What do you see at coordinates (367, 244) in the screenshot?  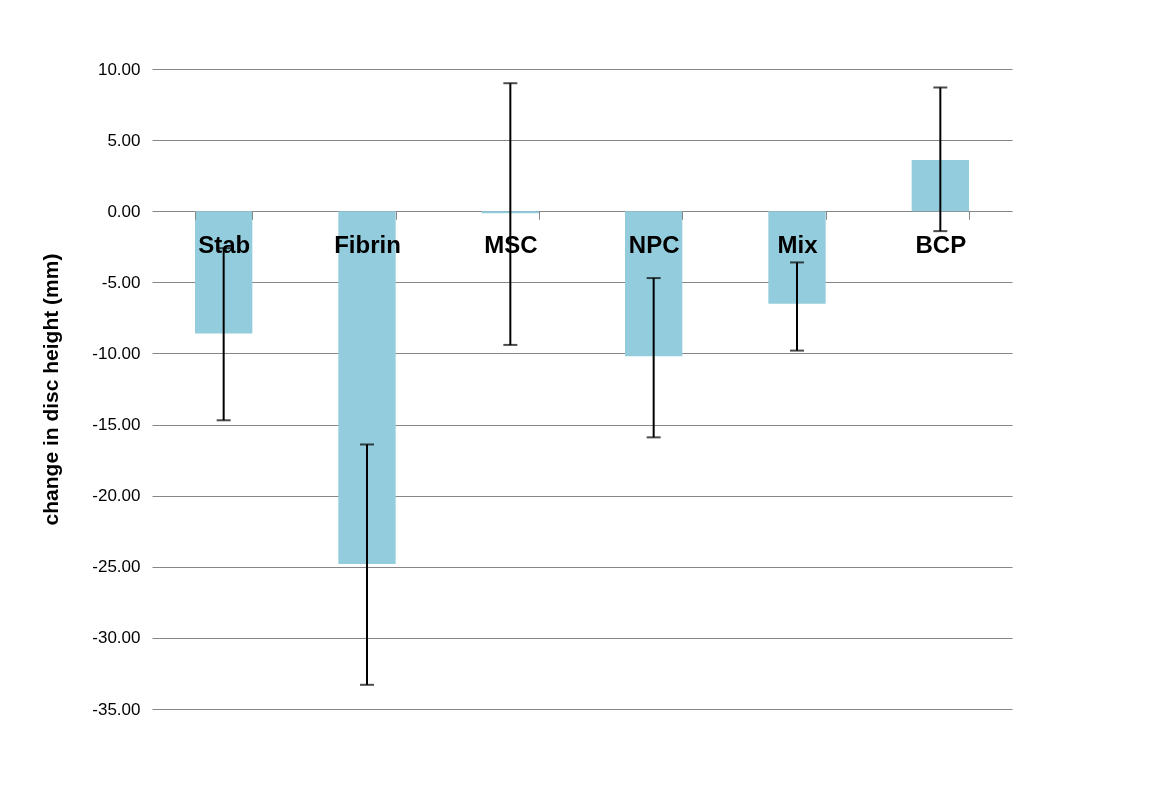 I see `x-tick-label: Fibrin` at bounding box center [367, 244].